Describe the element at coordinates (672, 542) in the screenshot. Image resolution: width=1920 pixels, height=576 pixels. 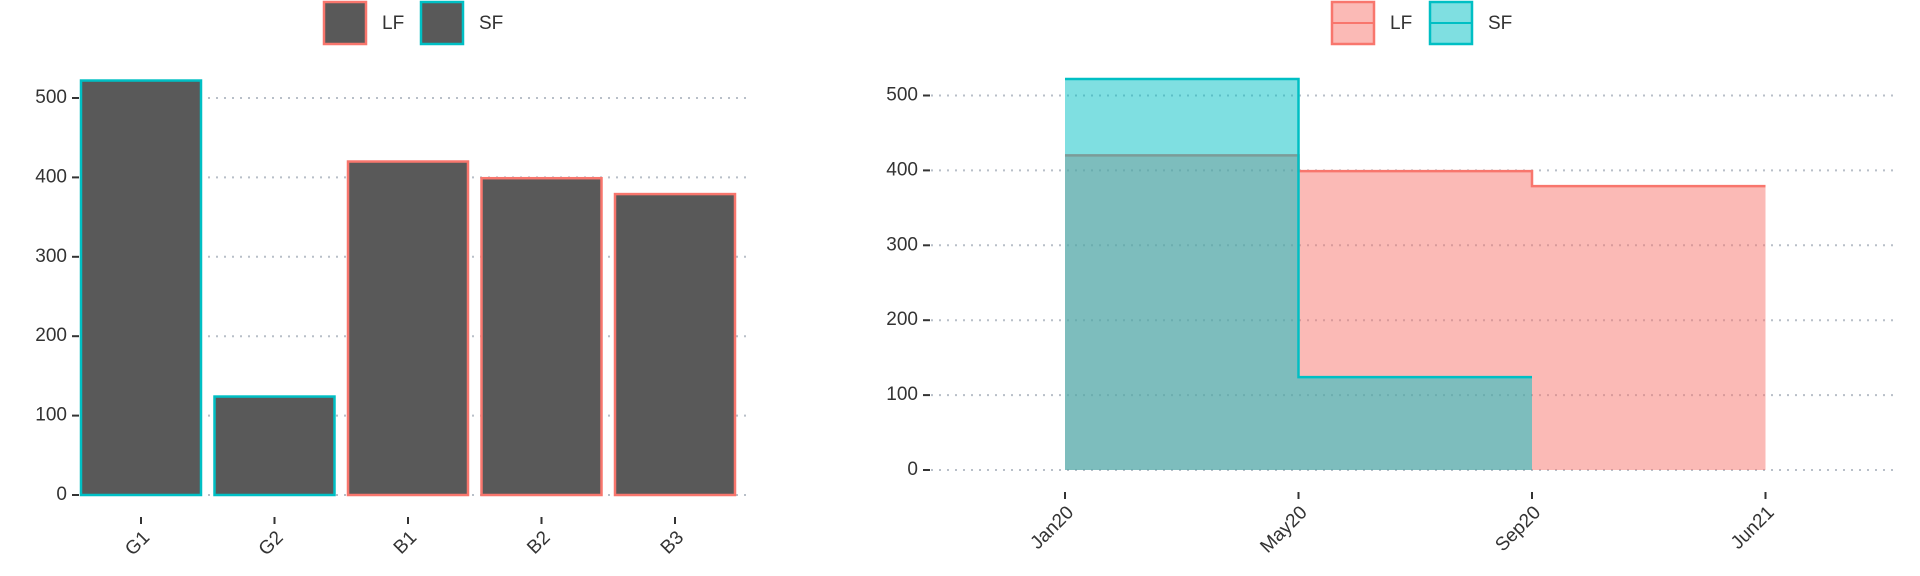
I see `x-tick-label: B3` at that location.